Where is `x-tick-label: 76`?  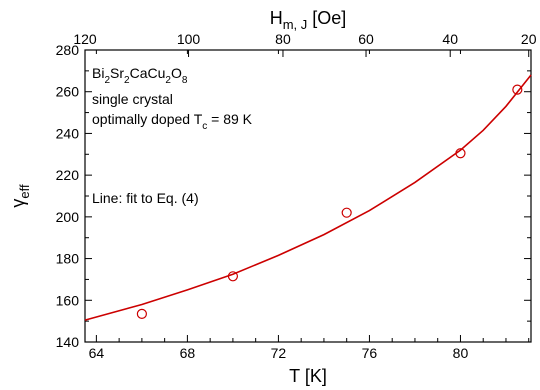
x-tick-label: 76 is located at coordinates (370, 353).